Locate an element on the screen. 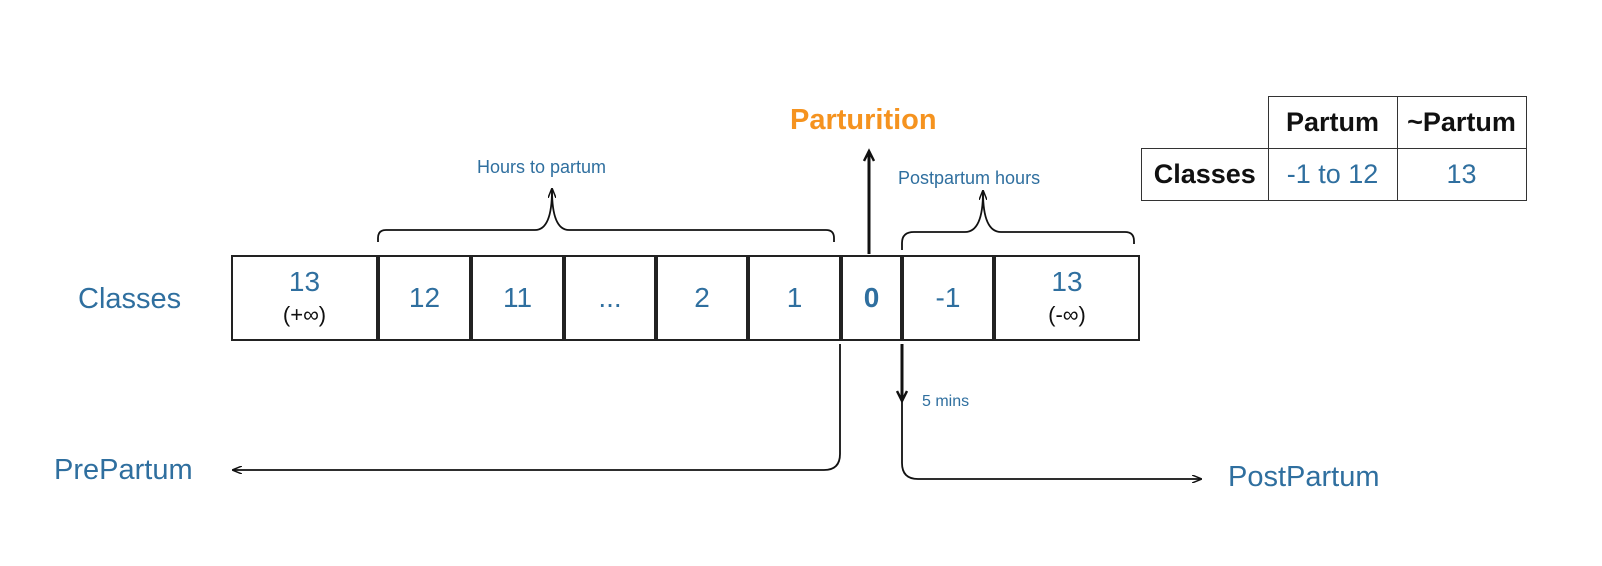 This screenshot has height=566, width=1602. class-cell-plus-infinity: 13 (+∞) is located at coordinates (304, 298).